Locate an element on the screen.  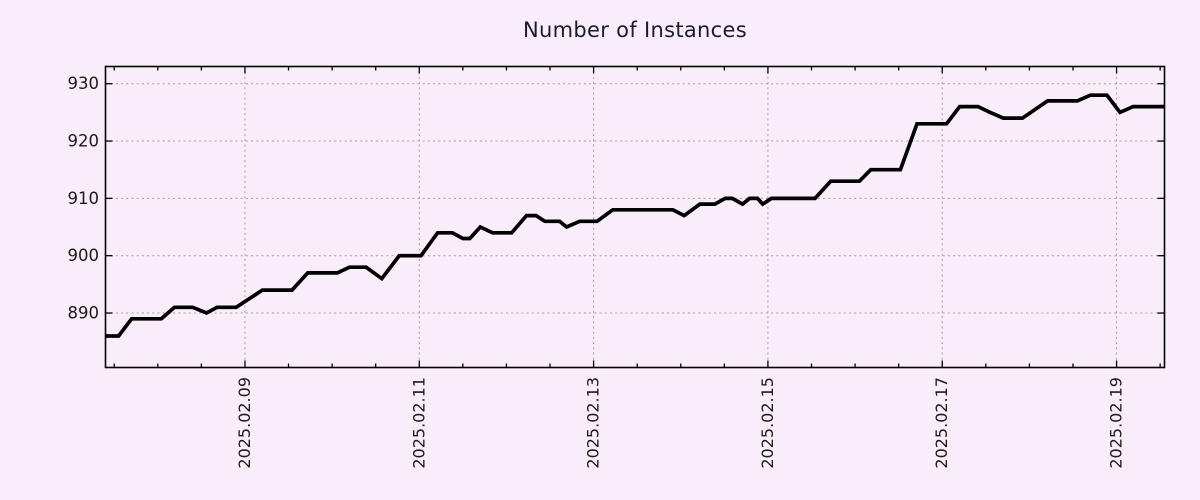
x-tick-label: 2025.02.19 is located at coordinates (1116, 423).